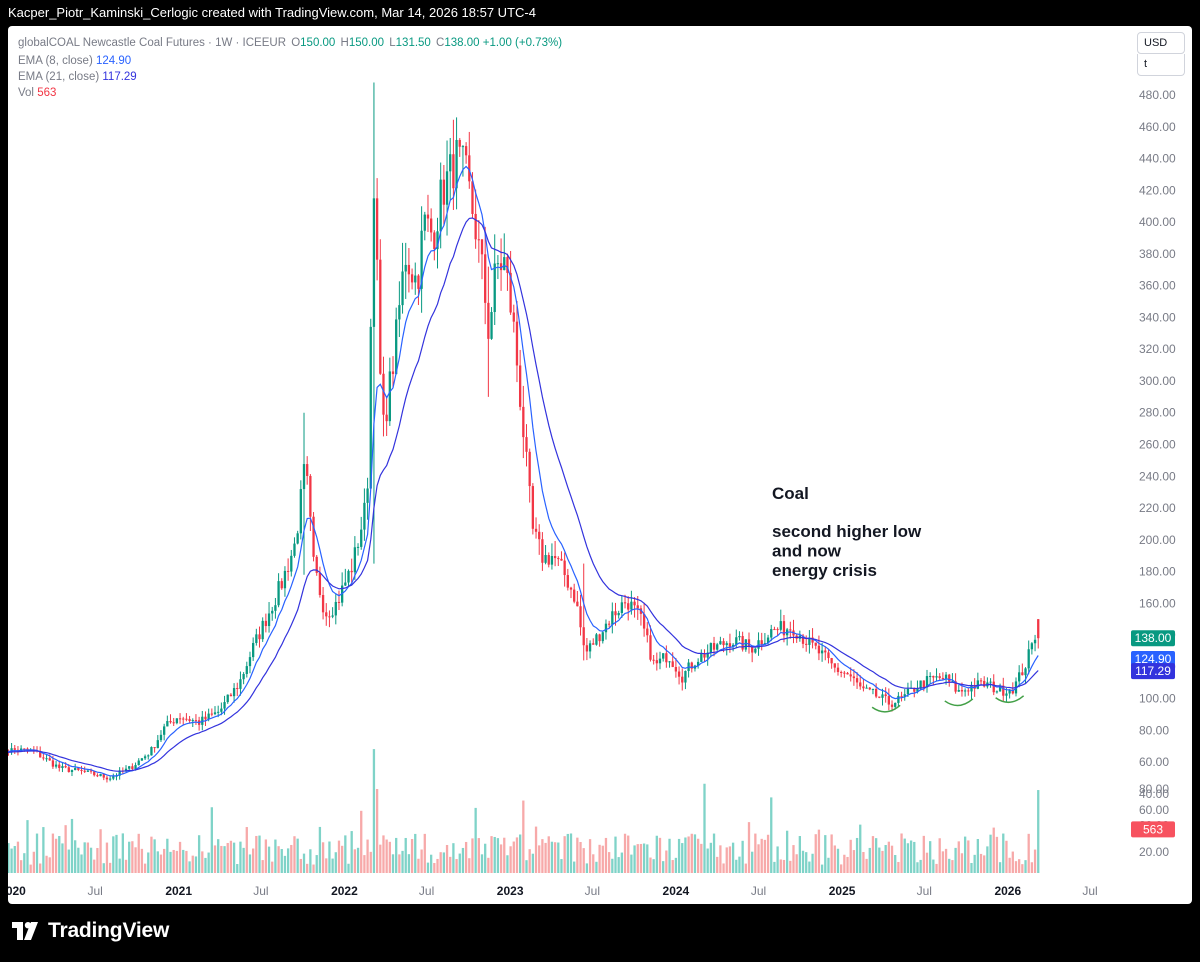 The image size is (1200, 962). What do you see at coordinates (77, 77) in the screenshot?
I see `ema21-legend: EMA (21, close) 117.29` at bounding box center [77, 77].